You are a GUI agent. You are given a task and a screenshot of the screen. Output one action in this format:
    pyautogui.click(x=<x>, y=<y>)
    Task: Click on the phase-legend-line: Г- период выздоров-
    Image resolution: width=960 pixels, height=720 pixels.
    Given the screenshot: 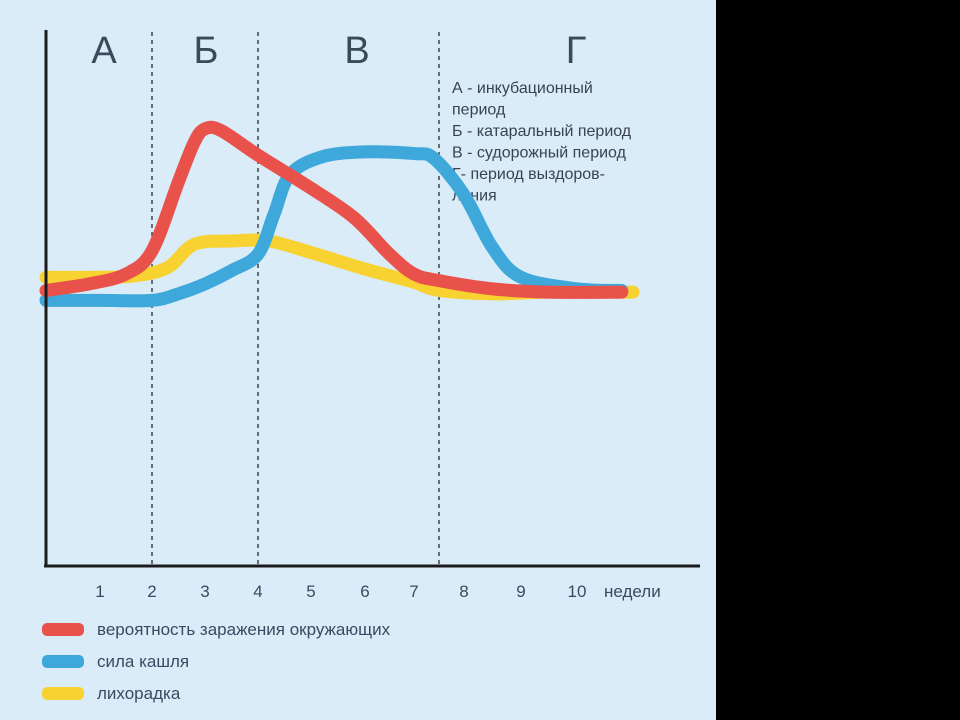 What is the action you would take?
    pyautogui.click(x=528, y=174)
    